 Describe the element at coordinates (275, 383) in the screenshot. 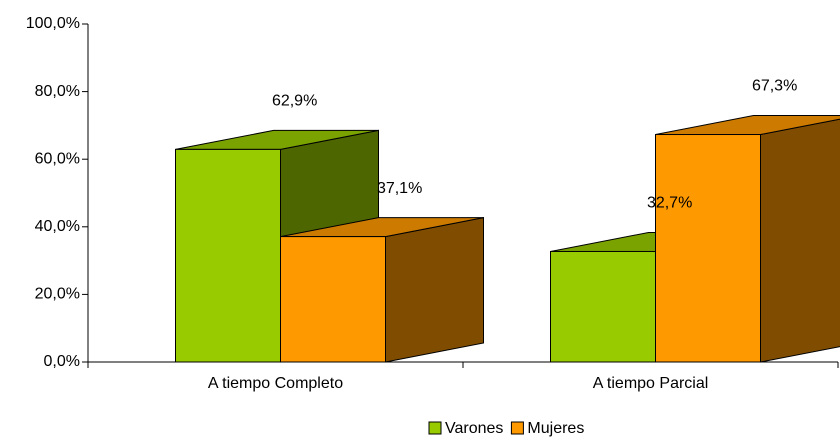

I see `x-tick-label: A tiempo Completo` at that location.